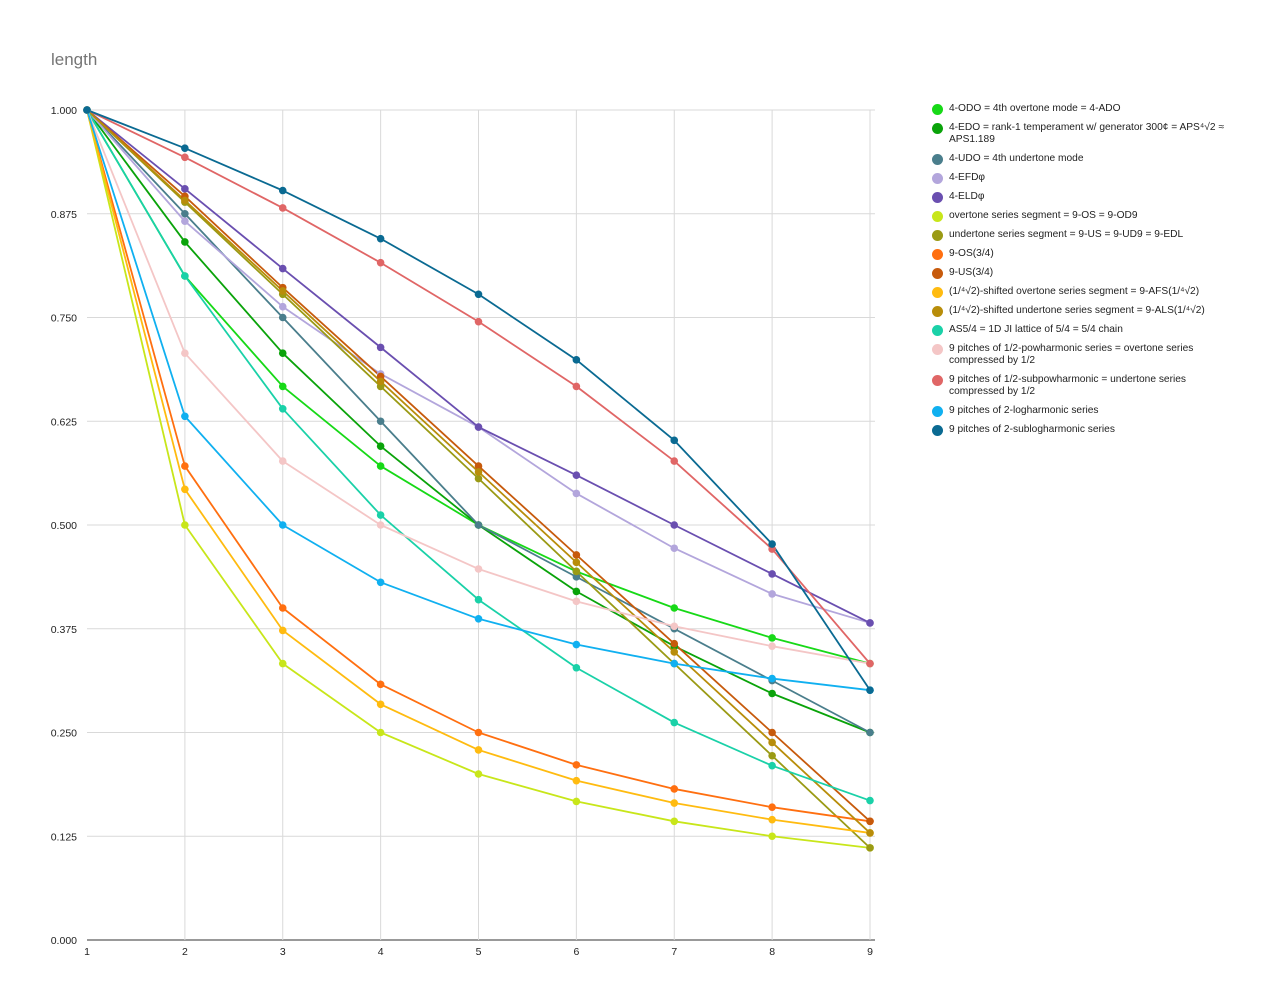 The image size is (1280, 1007). I want to click on y-tick-label: 0.625, so click(64, 422).